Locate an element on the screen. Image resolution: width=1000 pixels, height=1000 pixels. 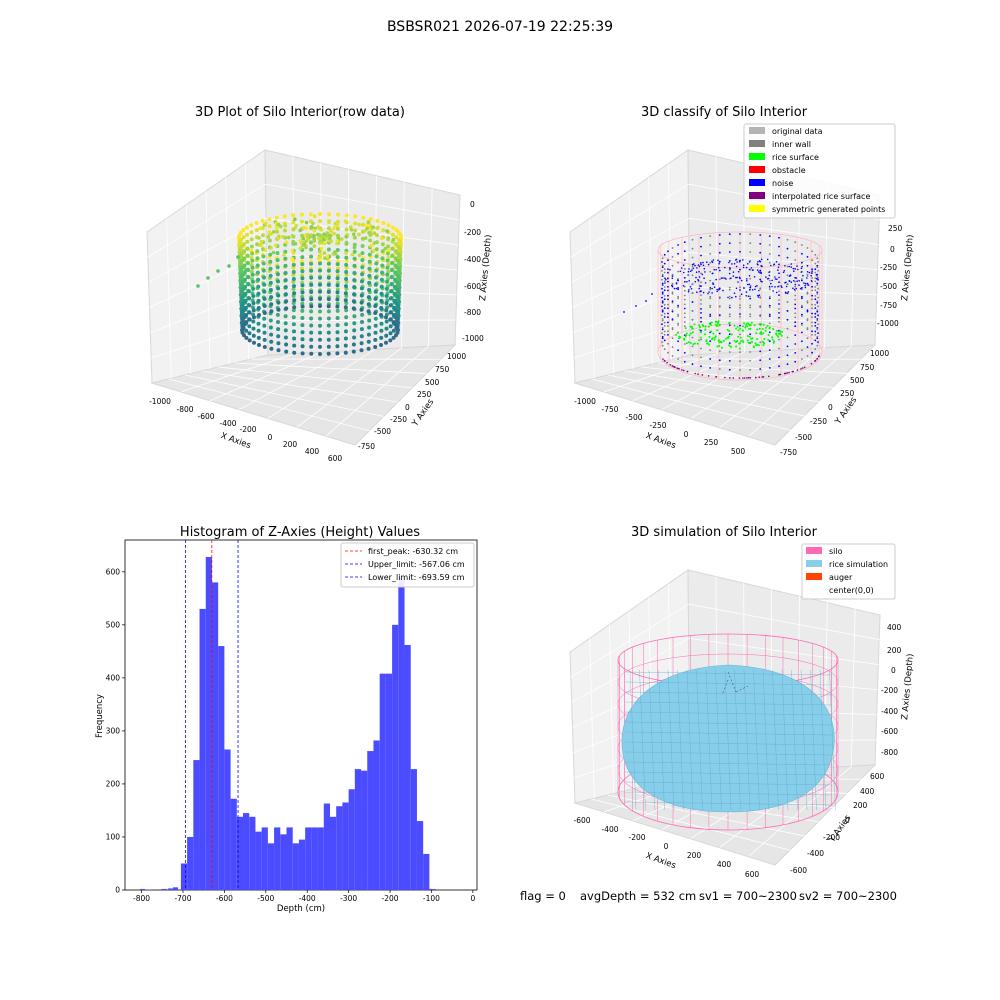
simulation-y-tick: 200 is located at coordinates (860, 805).